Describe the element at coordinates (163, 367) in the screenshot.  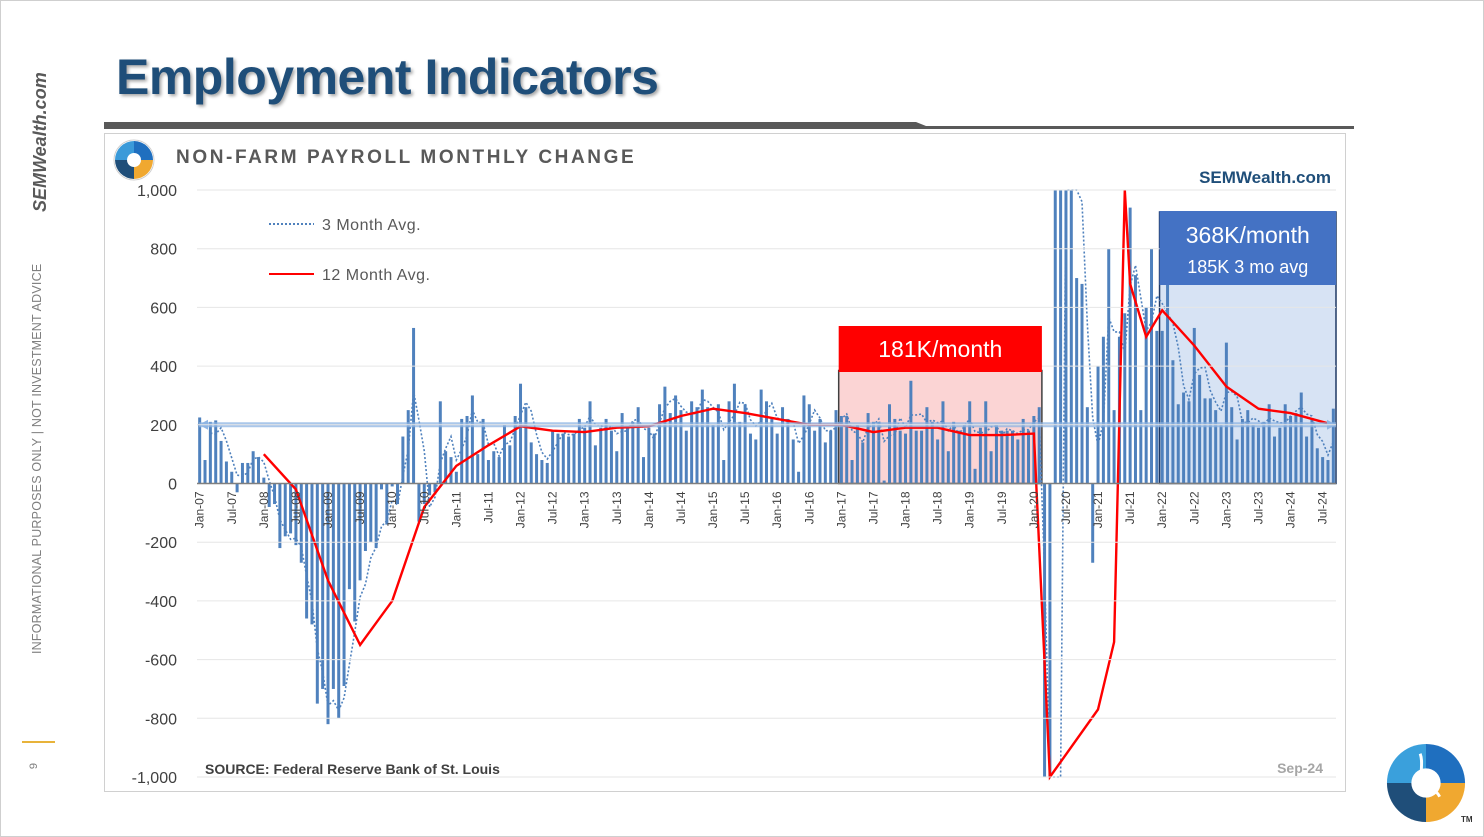
I see `y-tick-label: 400` at that location.